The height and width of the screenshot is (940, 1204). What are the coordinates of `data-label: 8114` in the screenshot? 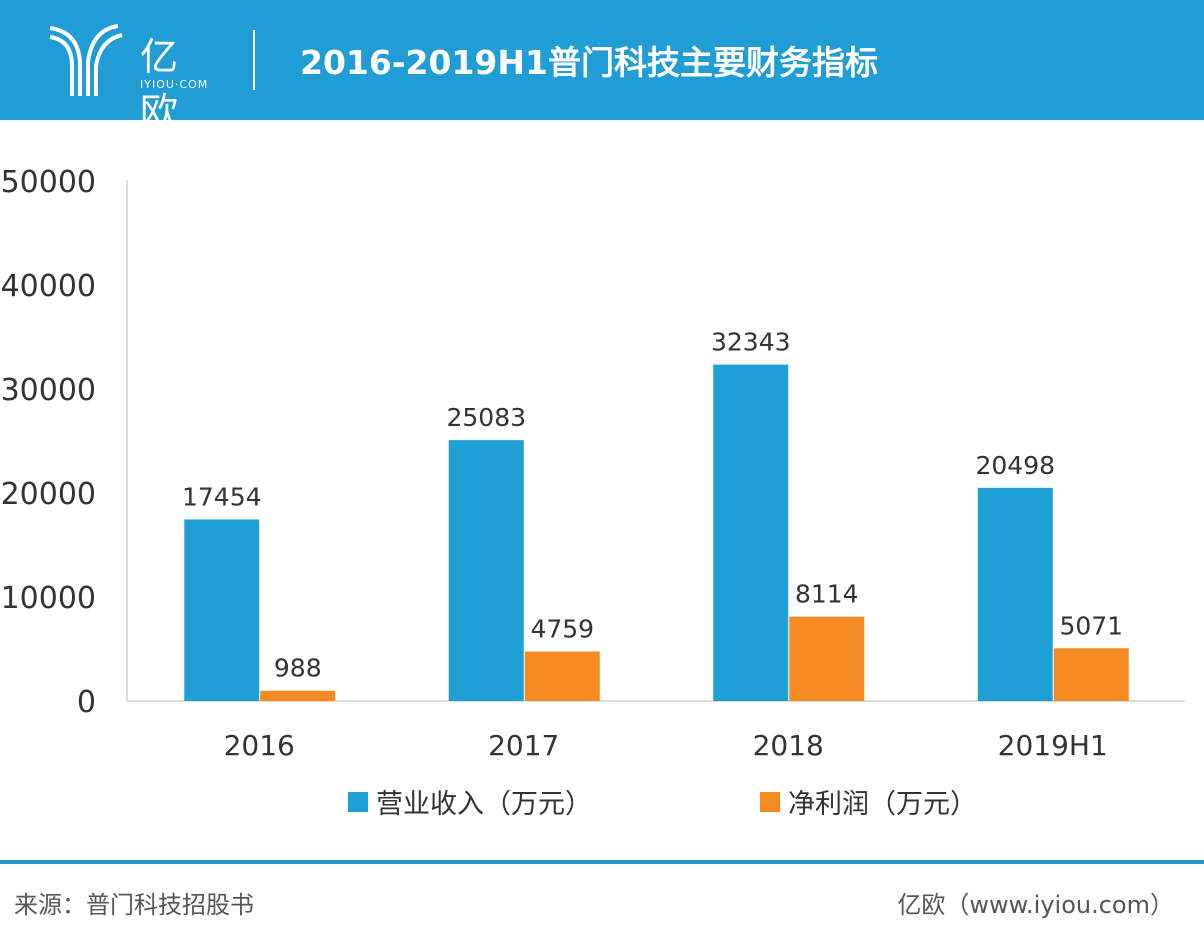 It's located at (827, 594).